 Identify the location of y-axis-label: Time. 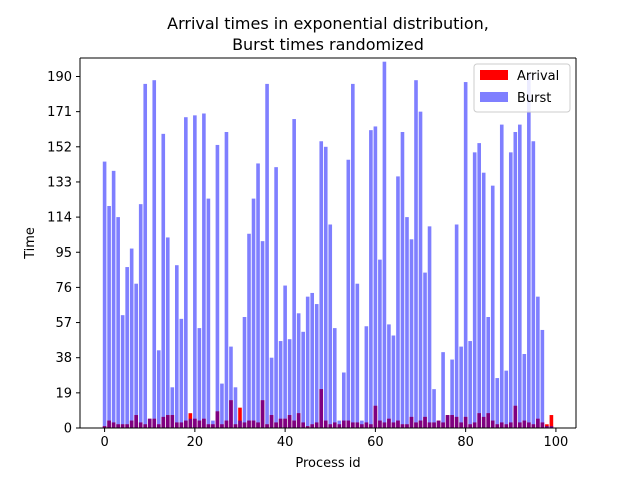
(30, 243).